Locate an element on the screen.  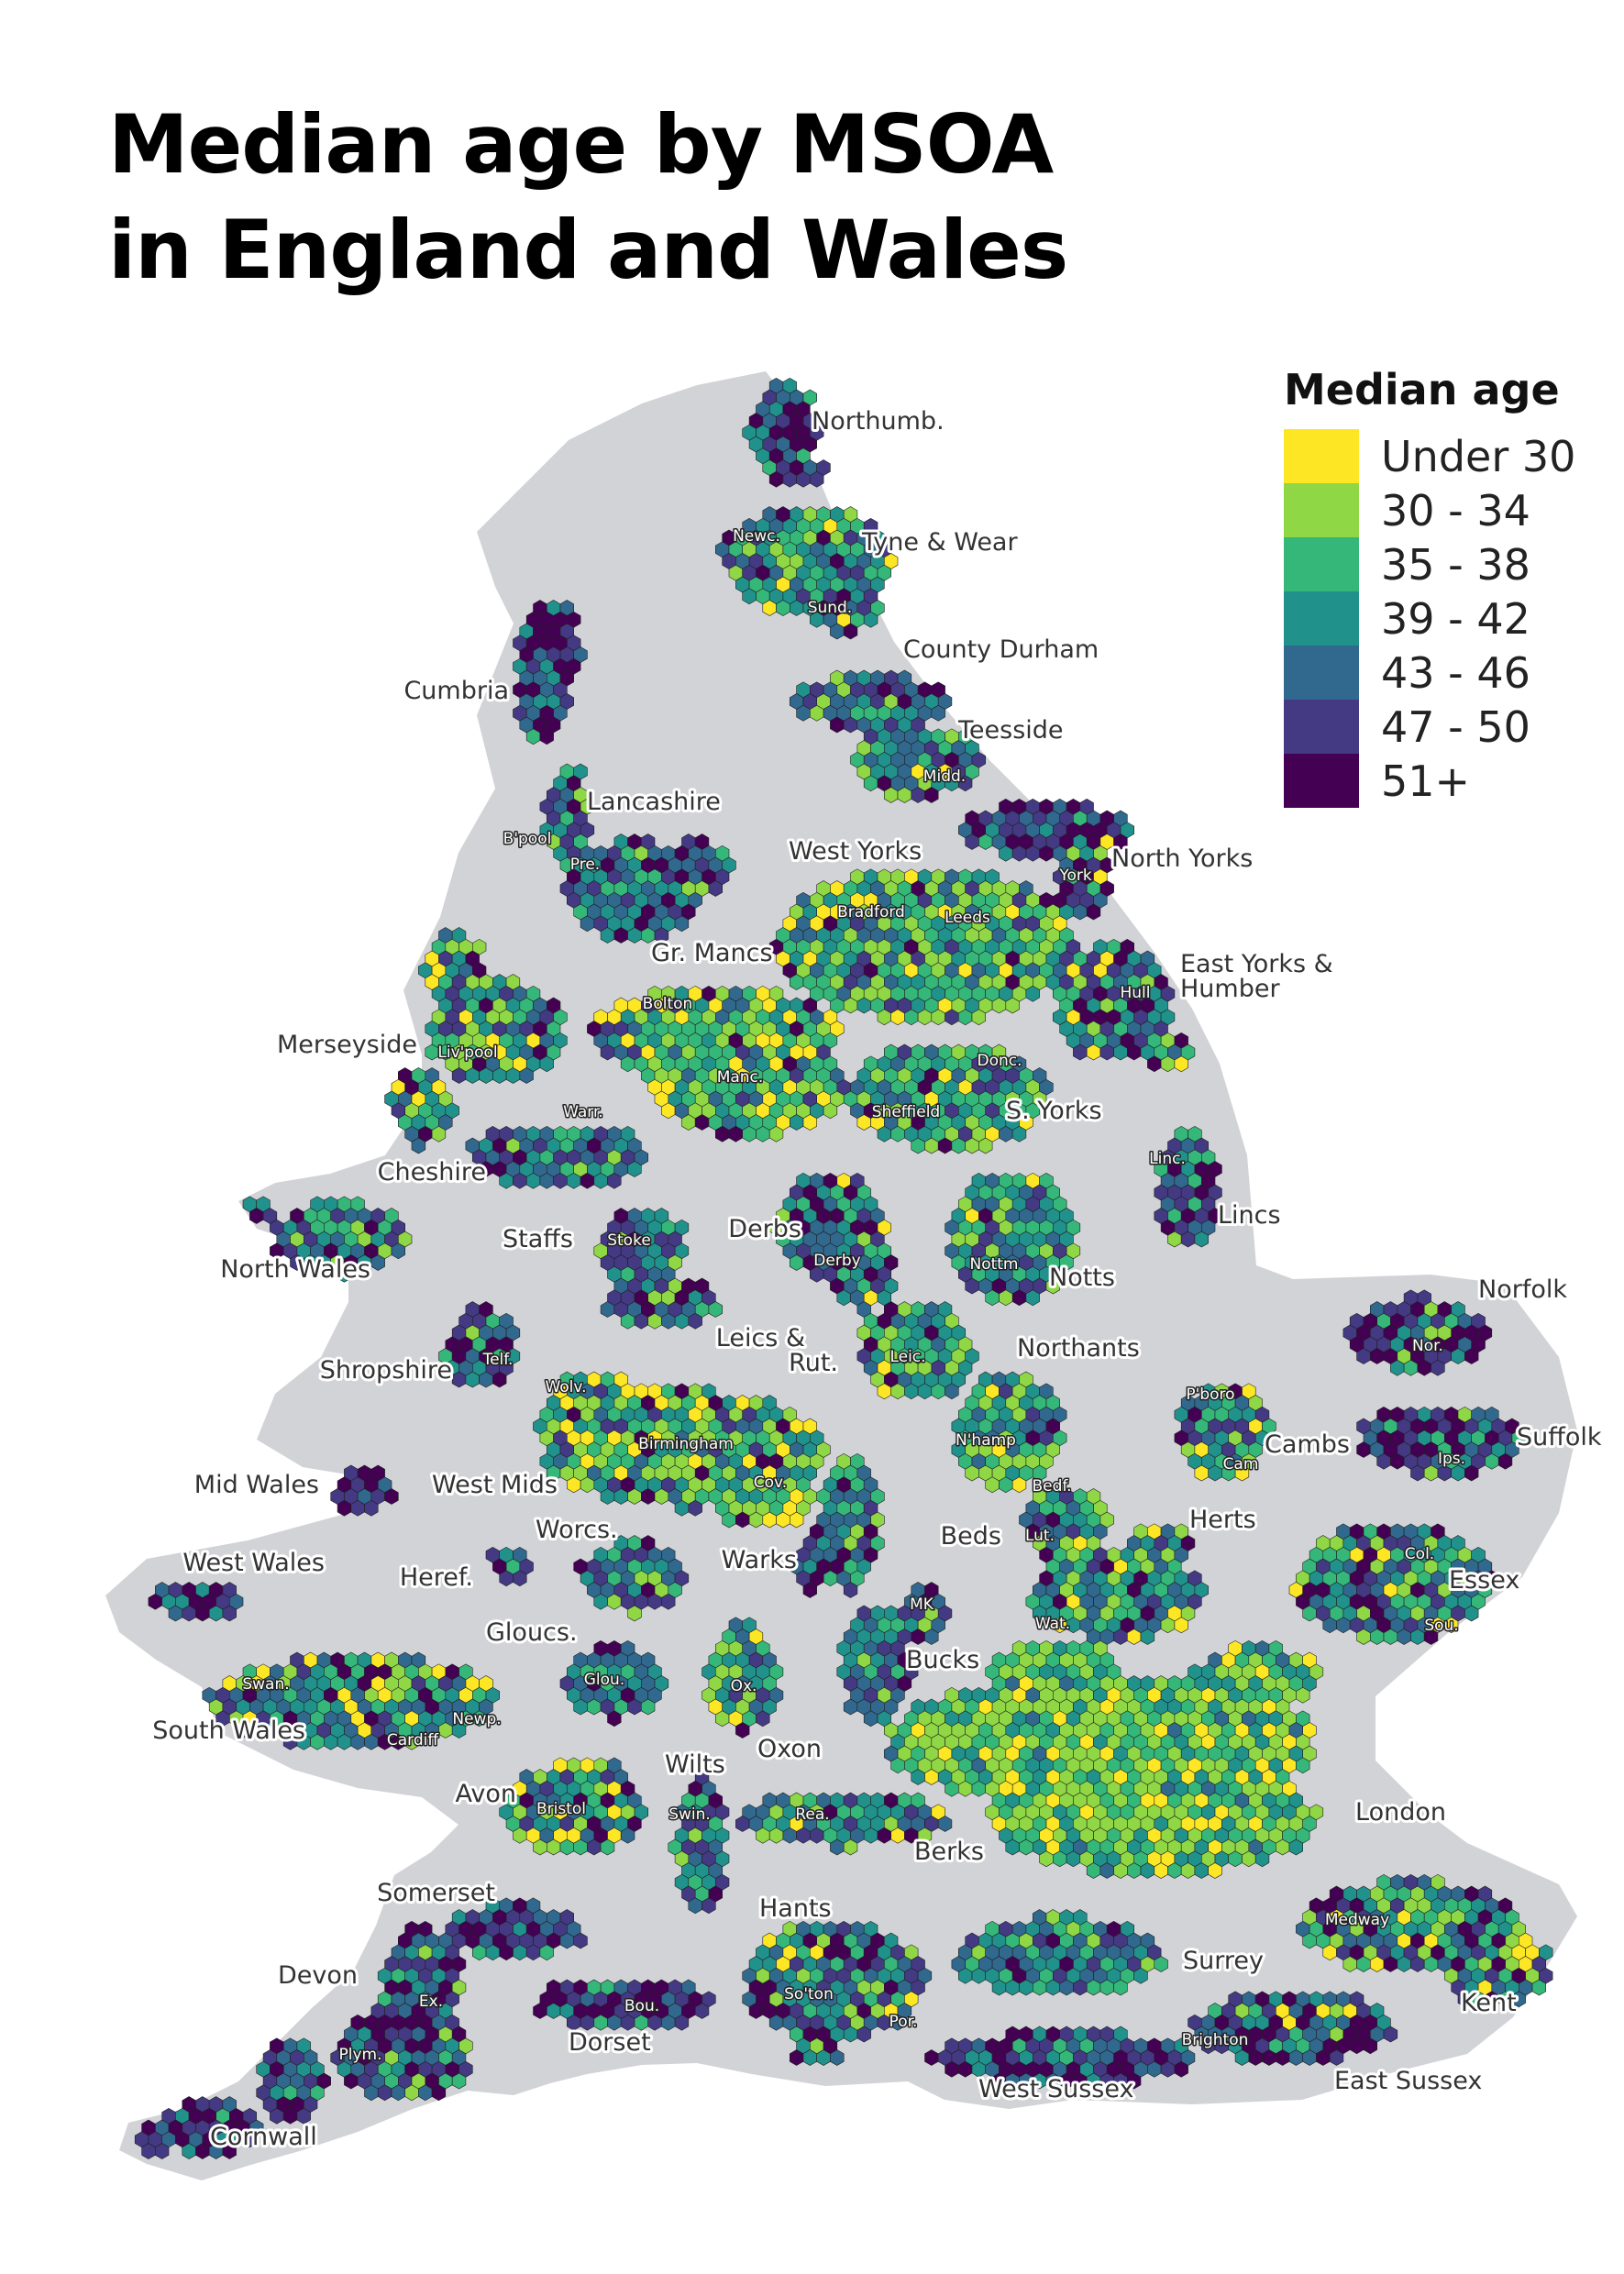
city-label: Bedf. is located at coordinates (1051, 1486).